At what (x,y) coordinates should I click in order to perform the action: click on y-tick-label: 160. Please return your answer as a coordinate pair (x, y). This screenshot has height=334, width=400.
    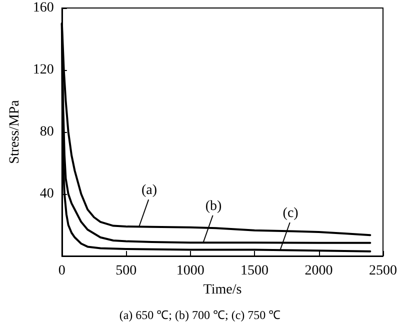
    Looking at the image, I should click on (43, 8).